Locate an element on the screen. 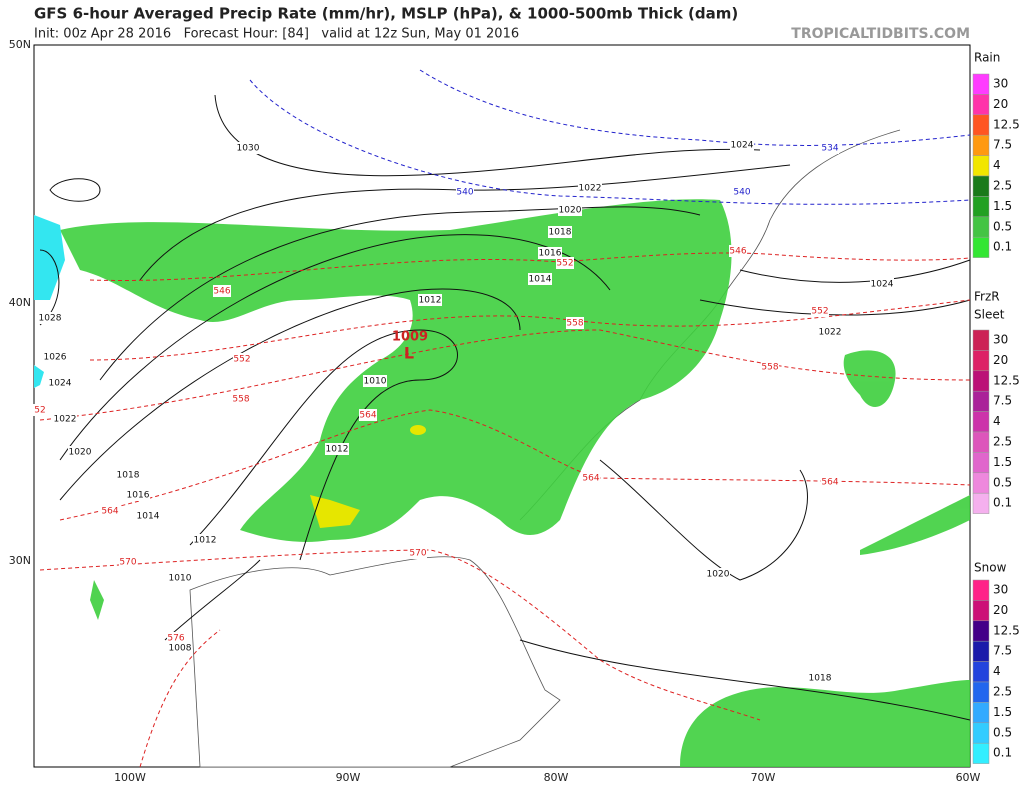 This screenshot has width=1024, height=790. legend-title: Sleet is located at coordinates (989, 315).